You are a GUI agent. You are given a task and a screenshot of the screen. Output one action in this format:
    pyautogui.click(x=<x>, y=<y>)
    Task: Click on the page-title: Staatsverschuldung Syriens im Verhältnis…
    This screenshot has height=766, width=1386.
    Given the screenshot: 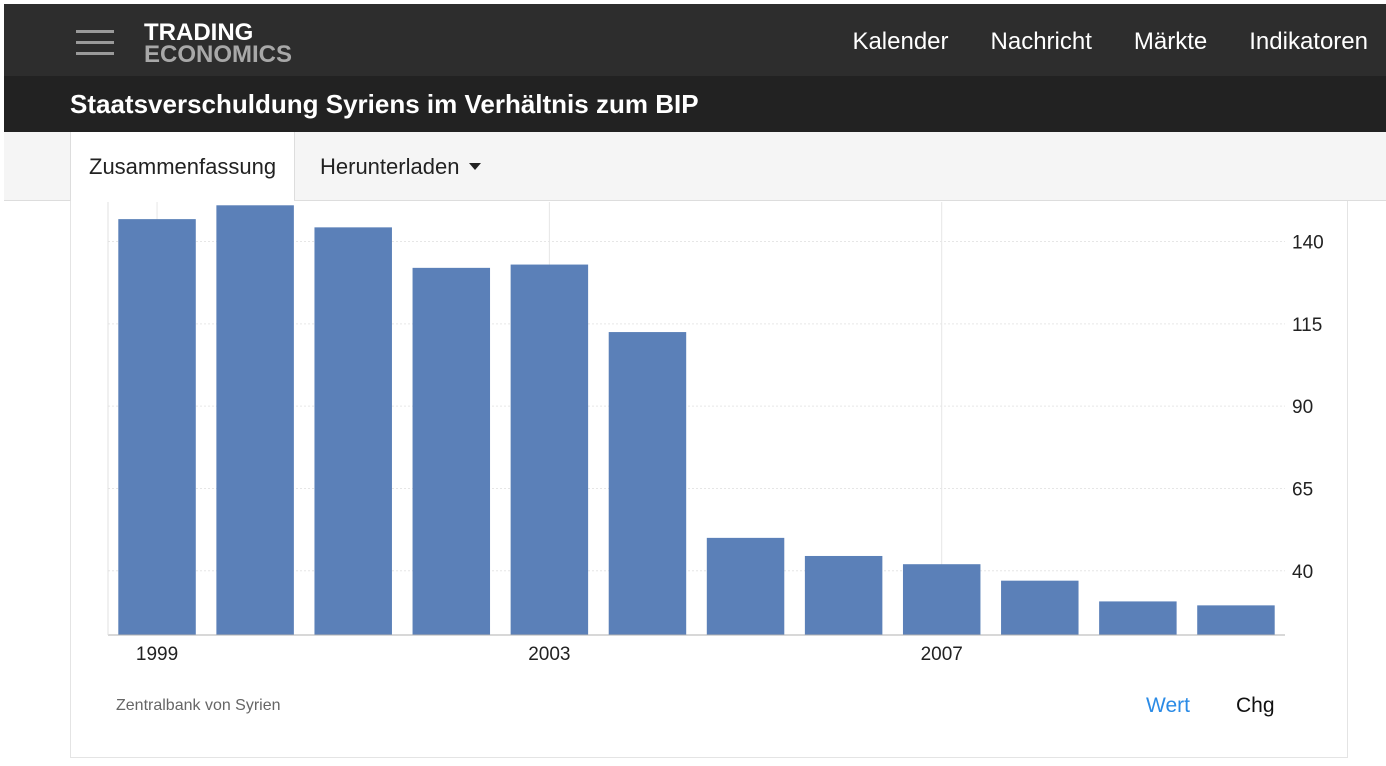 What is the action you would take?
    pyautogui.click(x=384, y=104)
    